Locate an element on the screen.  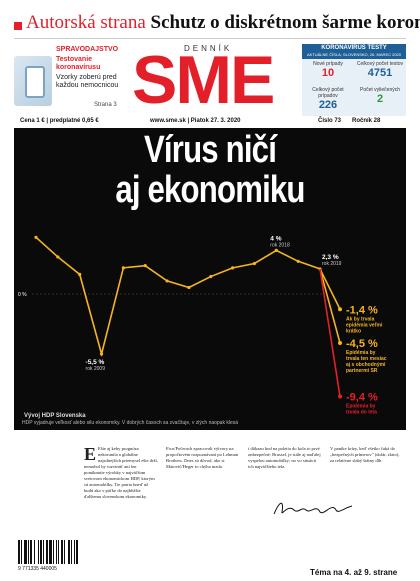
corona-cell-recovered: Počet vyliečených 2 is located at coordinates (380, 96).